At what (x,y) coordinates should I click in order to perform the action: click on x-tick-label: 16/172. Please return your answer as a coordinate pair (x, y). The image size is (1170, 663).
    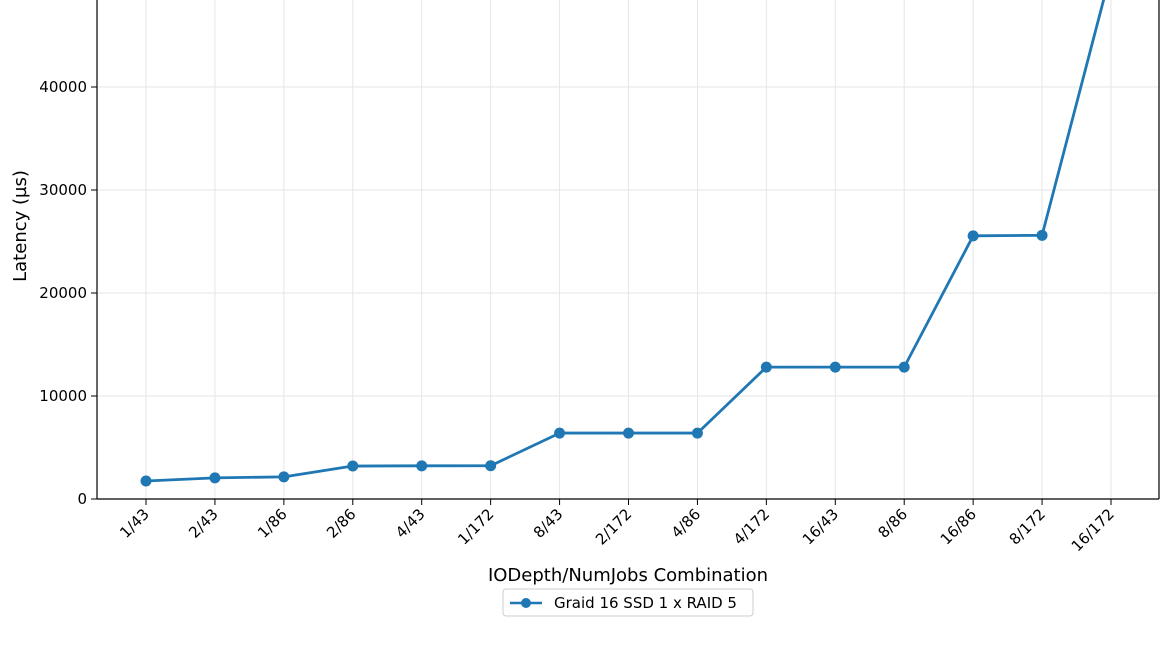
    Looking at the image, I should click on (1093, 530).